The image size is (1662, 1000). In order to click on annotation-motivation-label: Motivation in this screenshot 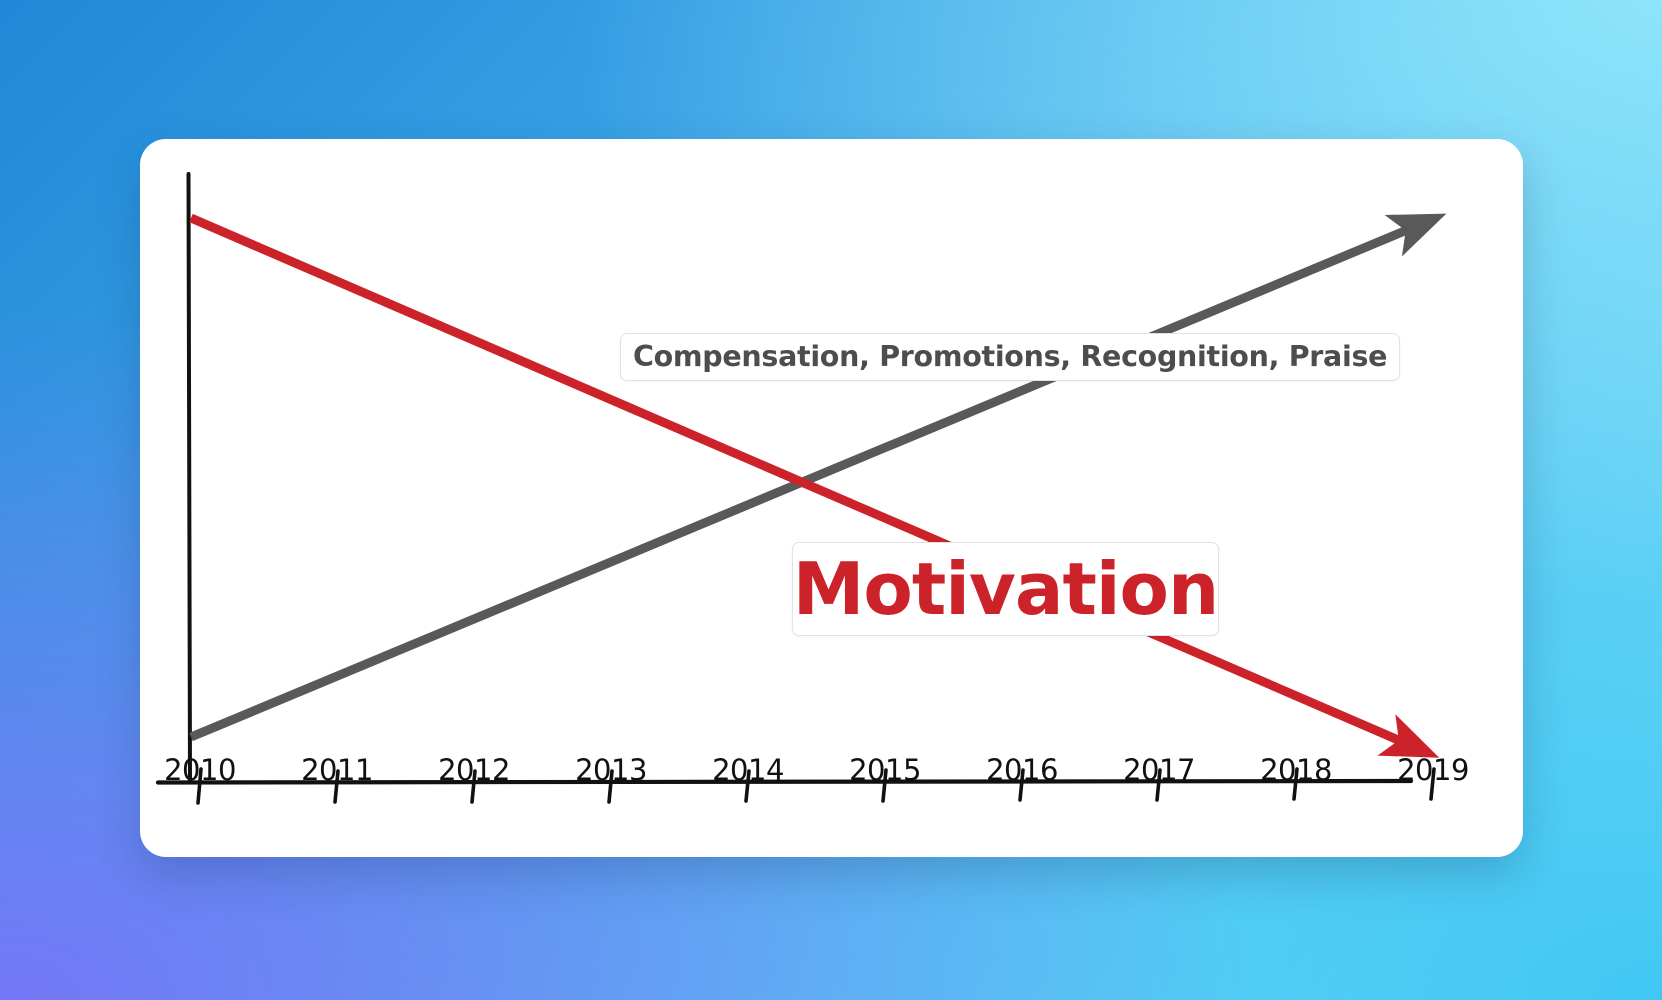, I will do `click(1005, 589)`.